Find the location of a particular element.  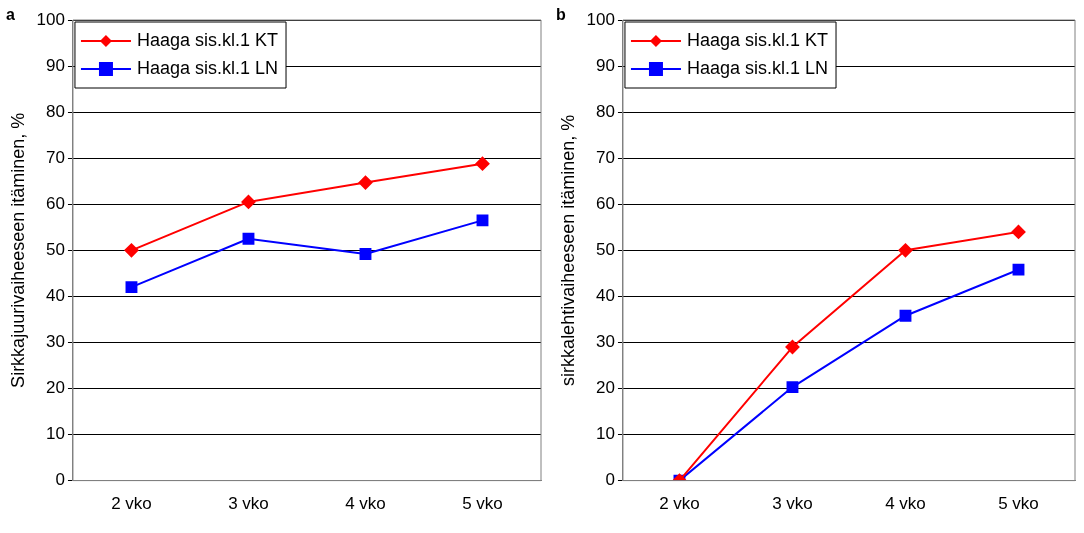

y-axis-title: sirkkalehtivaiheeseen itäminen, % is located at coordinates (567, 250).